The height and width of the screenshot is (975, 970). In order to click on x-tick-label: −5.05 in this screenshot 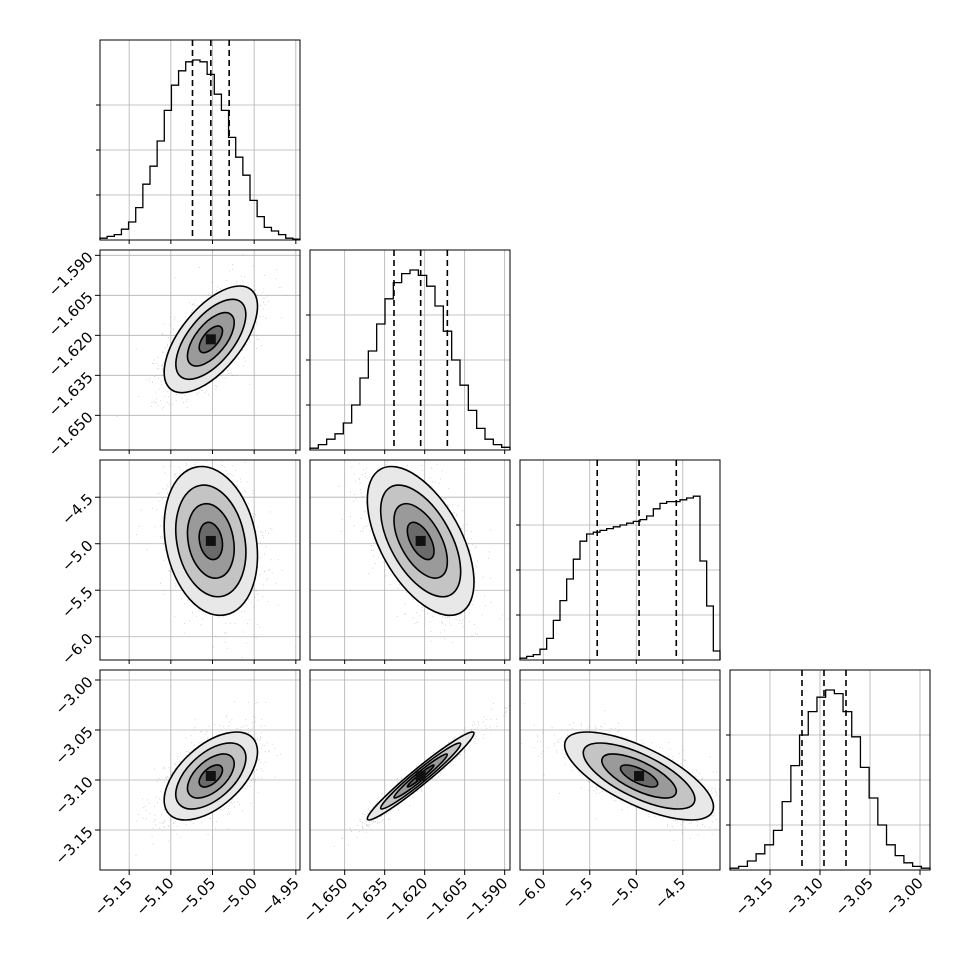, I will do `click(196, 896)`.